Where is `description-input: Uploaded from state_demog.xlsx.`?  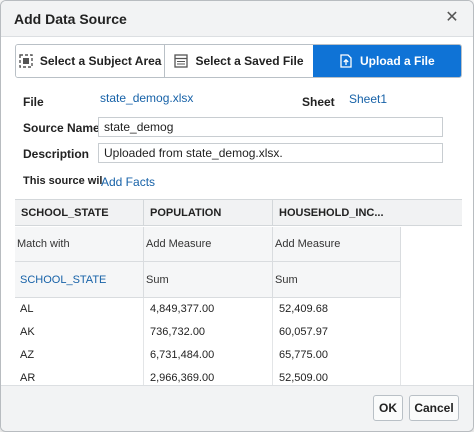 description-input: Uploaded from state_demog.xlsx. is located at coordinates (270, 153).